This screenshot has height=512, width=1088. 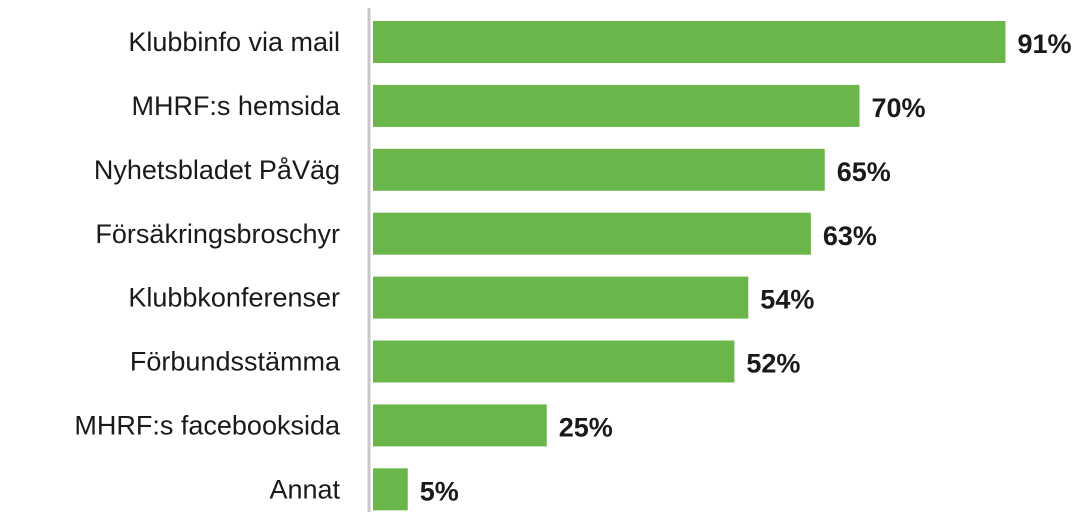 What do you see at coordinates (773, 364) in the screenshot?
I see `value-label: 52%` at bounding box center [773, 364].